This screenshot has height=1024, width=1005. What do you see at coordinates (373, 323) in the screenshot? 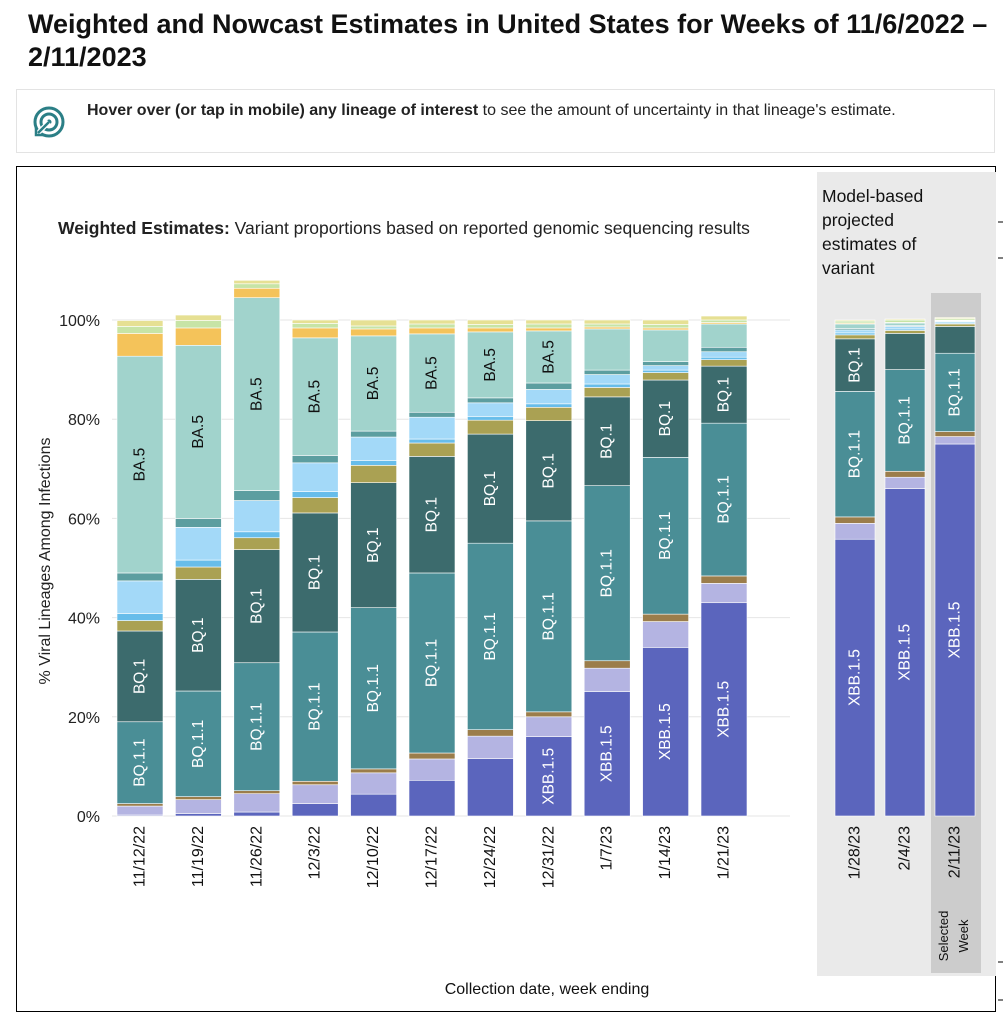
I see `weighted-bar-12-10-22-other` at bounding box center [373, 323].